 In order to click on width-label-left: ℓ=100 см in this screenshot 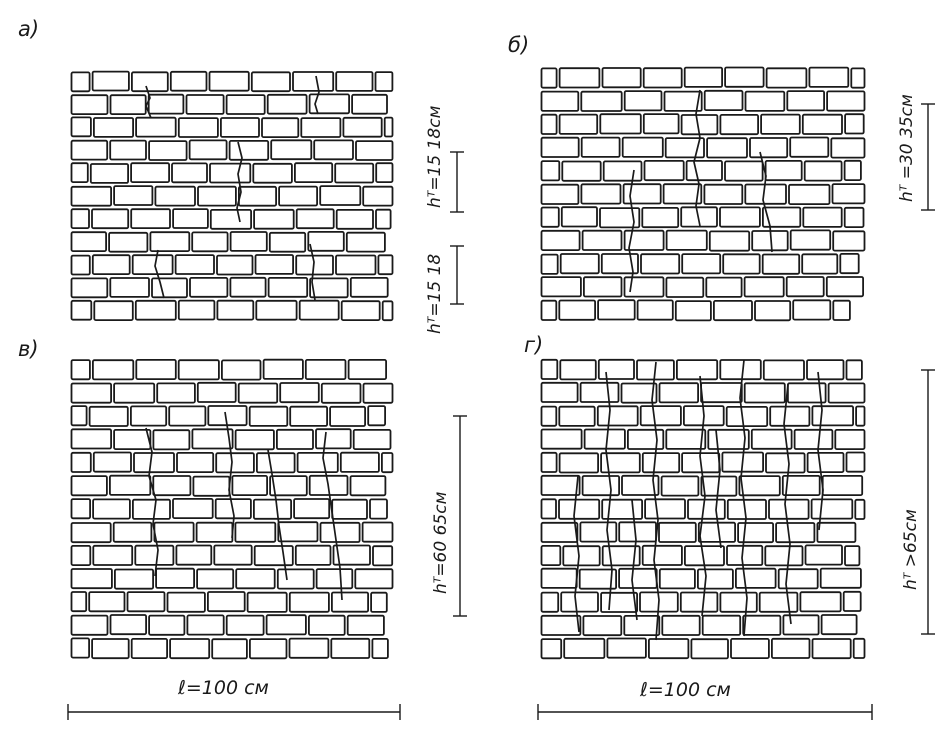, I will do `click(223, 688)`.